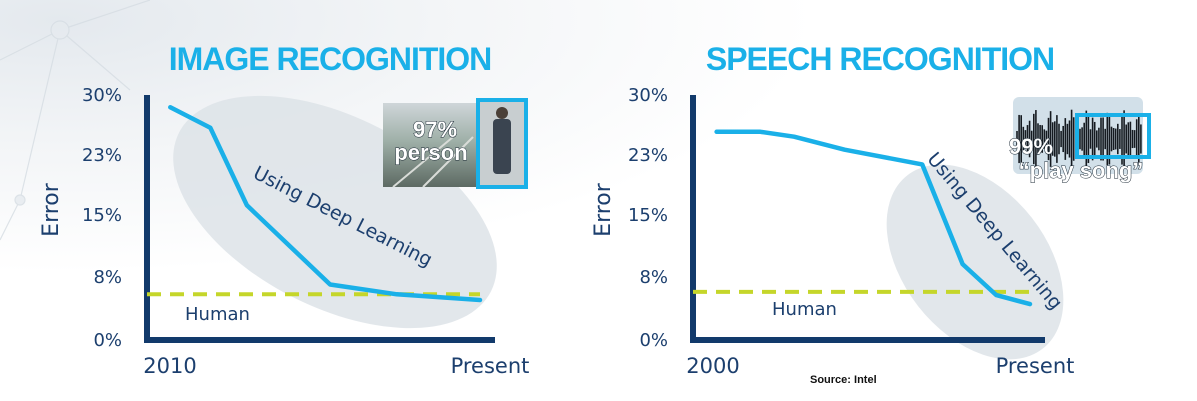 The width and height of the screenshot is (1197, 401). I want to click on waveform-inset: 99%“play song”, so click(1079, 140).